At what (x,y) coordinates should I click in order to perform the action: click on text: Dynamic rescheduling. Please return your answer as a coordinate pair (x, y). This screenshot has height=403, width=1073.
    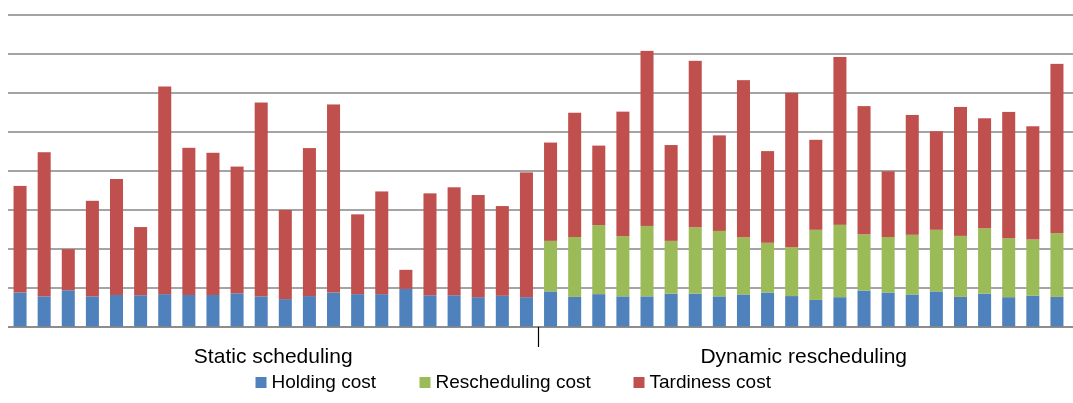
    Looking at the image, I should click on (804, 355).